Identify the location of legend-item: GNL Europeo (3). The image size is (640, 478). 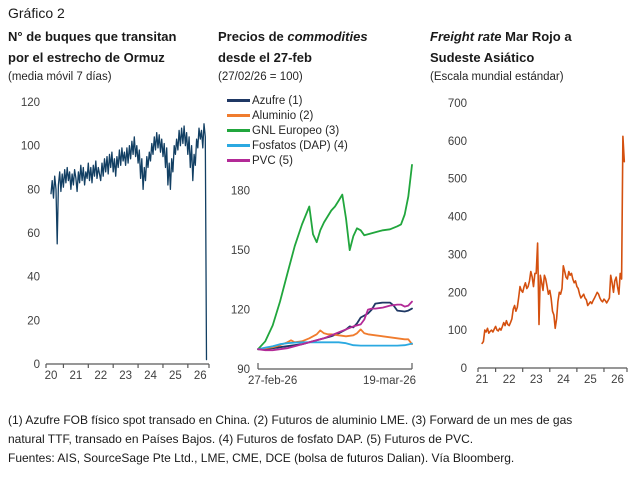
(287, 130).